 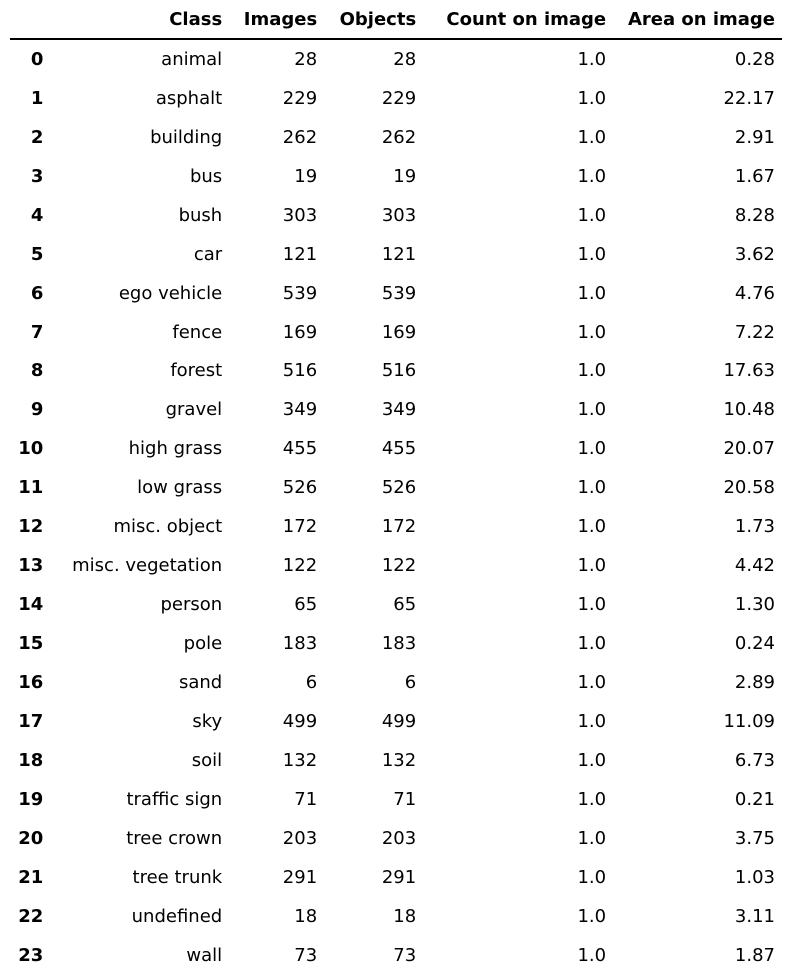 I want to click on objects-cell: 122, so click(x=399, y=566).